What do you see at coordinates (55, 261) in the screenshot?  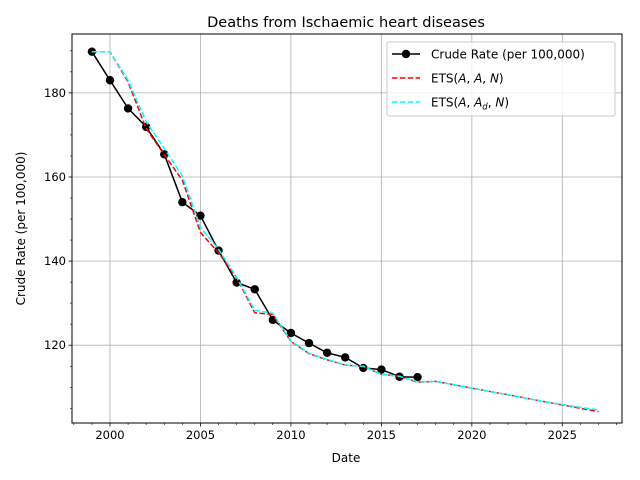 I see `y-tick-label: 140` at bounding box center [55, 261].